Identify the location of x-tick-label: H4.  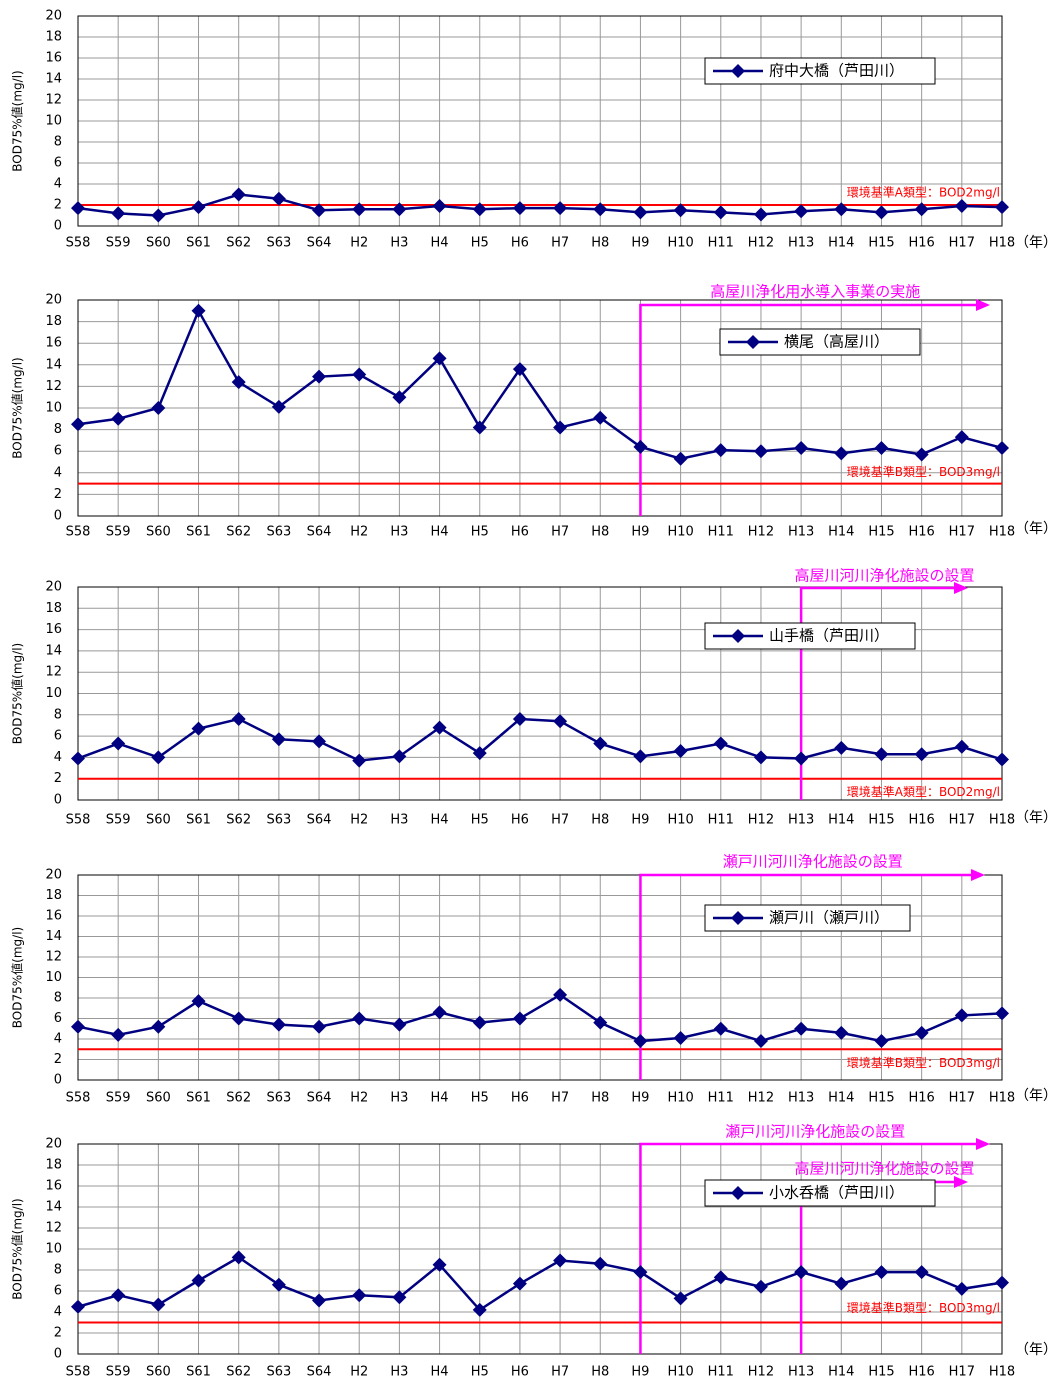
(440, 243).